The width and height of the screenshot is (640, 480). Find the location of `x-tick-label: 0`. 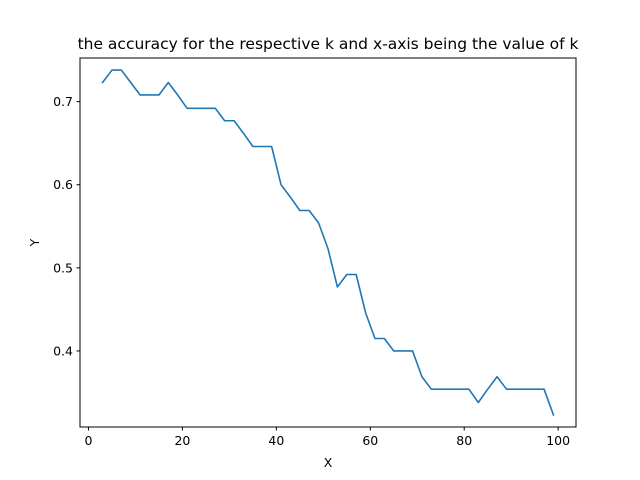

x-tick-label: 0 is located at coordinates (88, 440).